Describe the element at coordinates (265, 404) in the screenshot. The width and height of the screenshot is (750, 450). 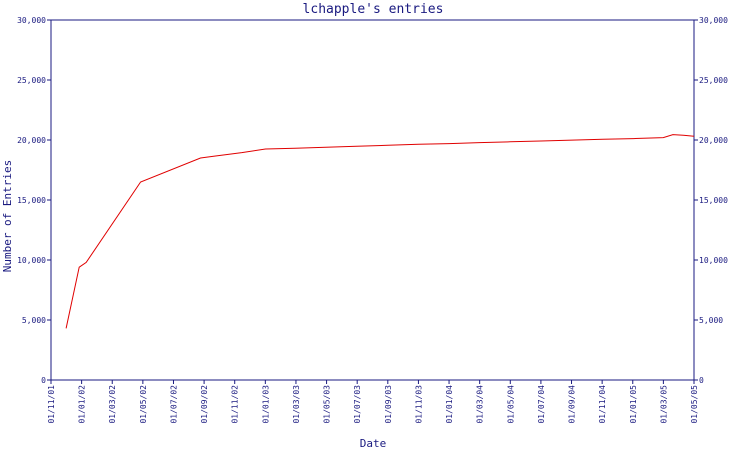
I see `x-tick-label: 01/01/03` at that location.